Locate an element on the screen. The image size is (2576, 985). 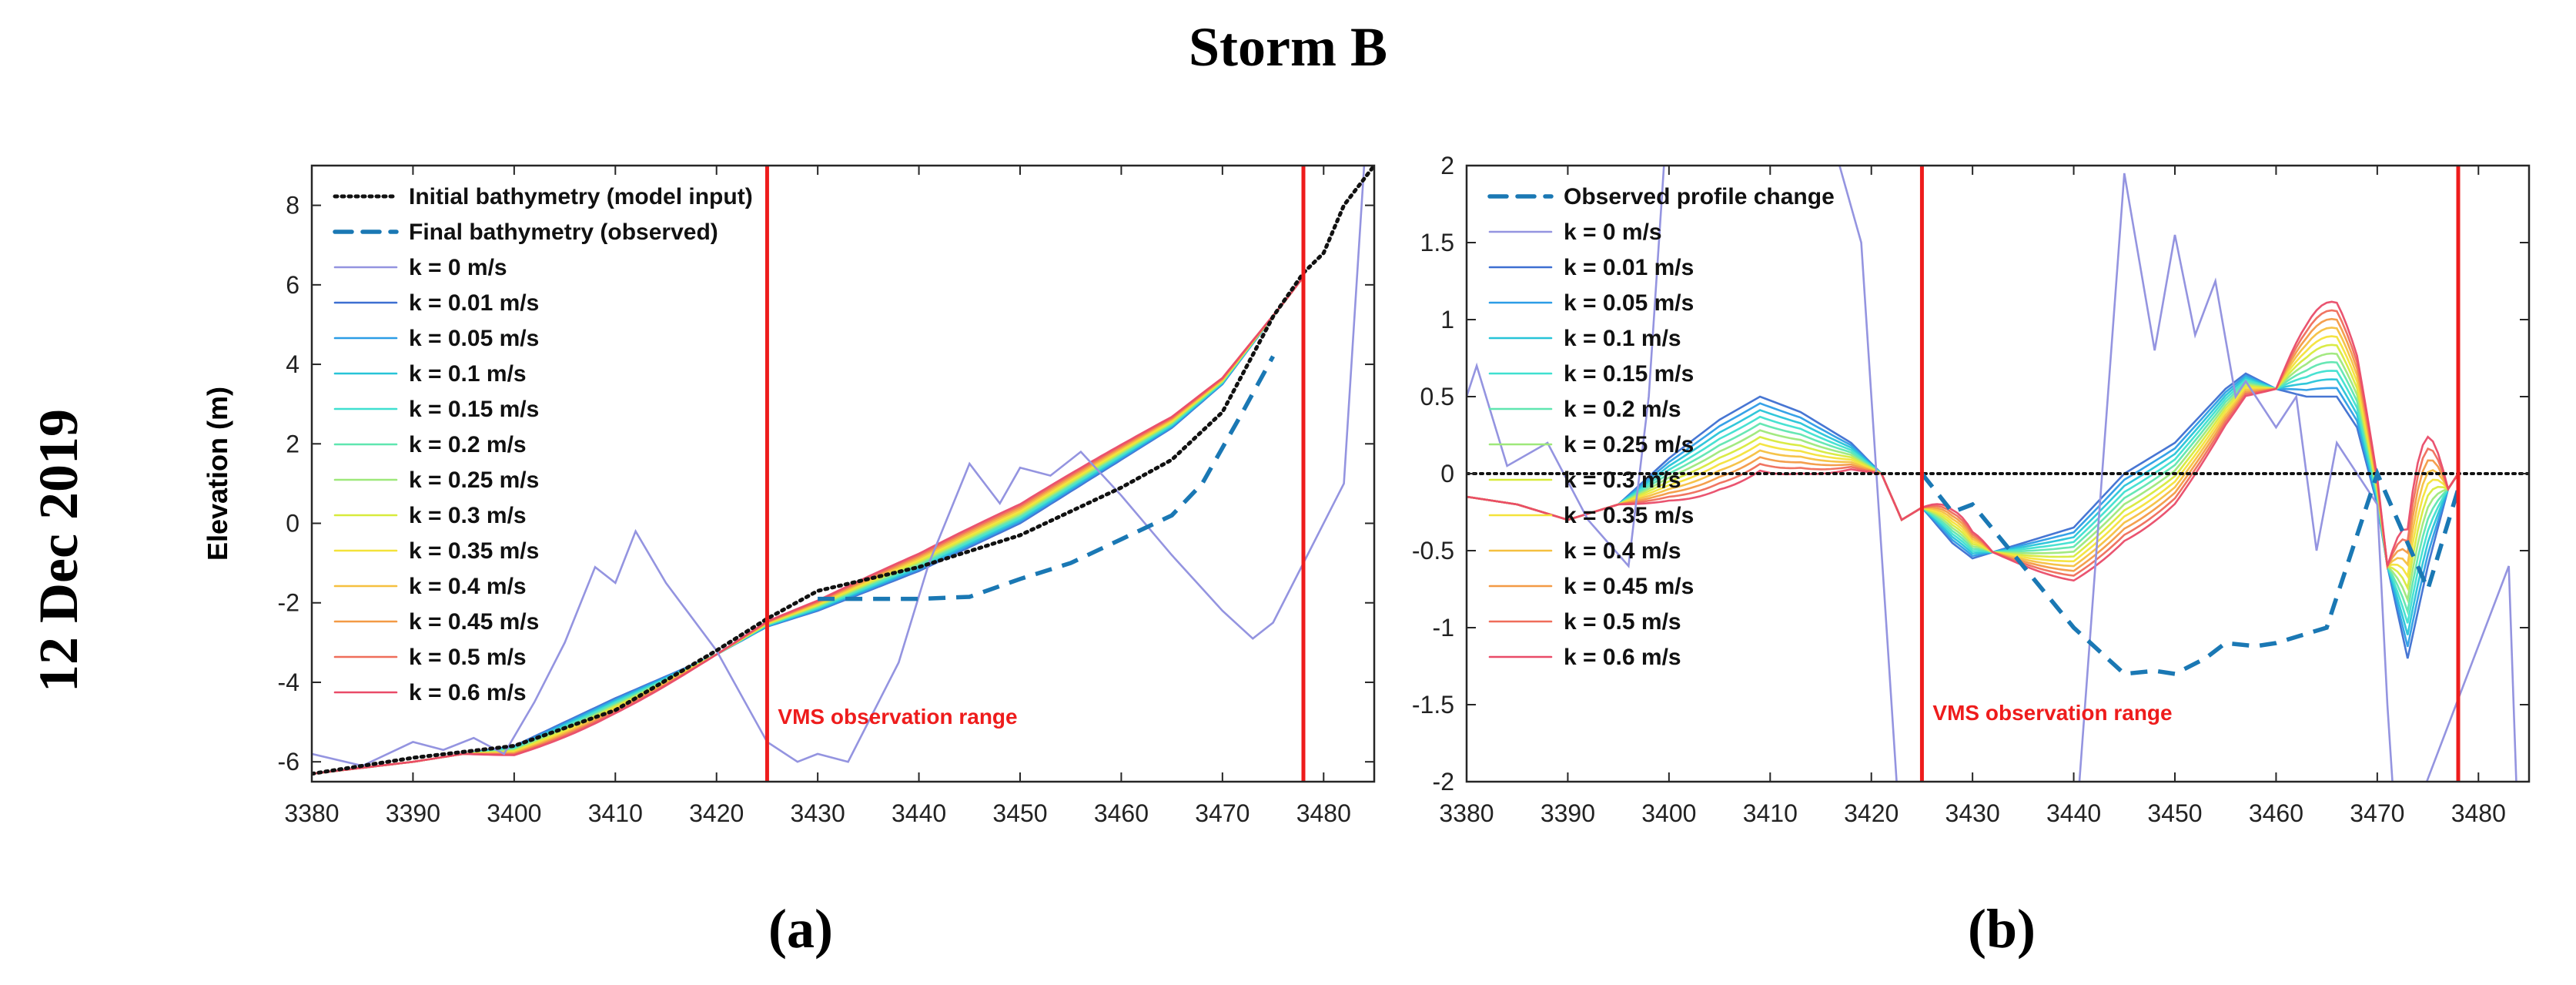
y-axis-label: Elevation (m) is located at coordinates (217, 474).